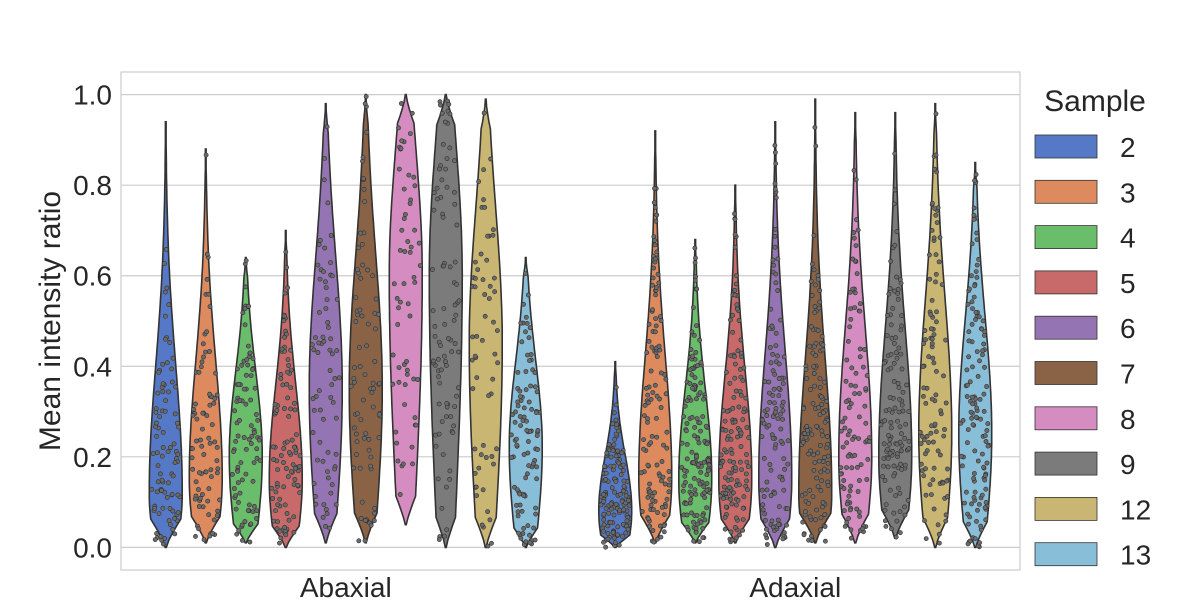 The width and height of the screenshot is (1200, 600). What do you see at coordinates (285, 389) in the screenshot?
I see `violin-5-abaxial` at bounding box center [285, 389].